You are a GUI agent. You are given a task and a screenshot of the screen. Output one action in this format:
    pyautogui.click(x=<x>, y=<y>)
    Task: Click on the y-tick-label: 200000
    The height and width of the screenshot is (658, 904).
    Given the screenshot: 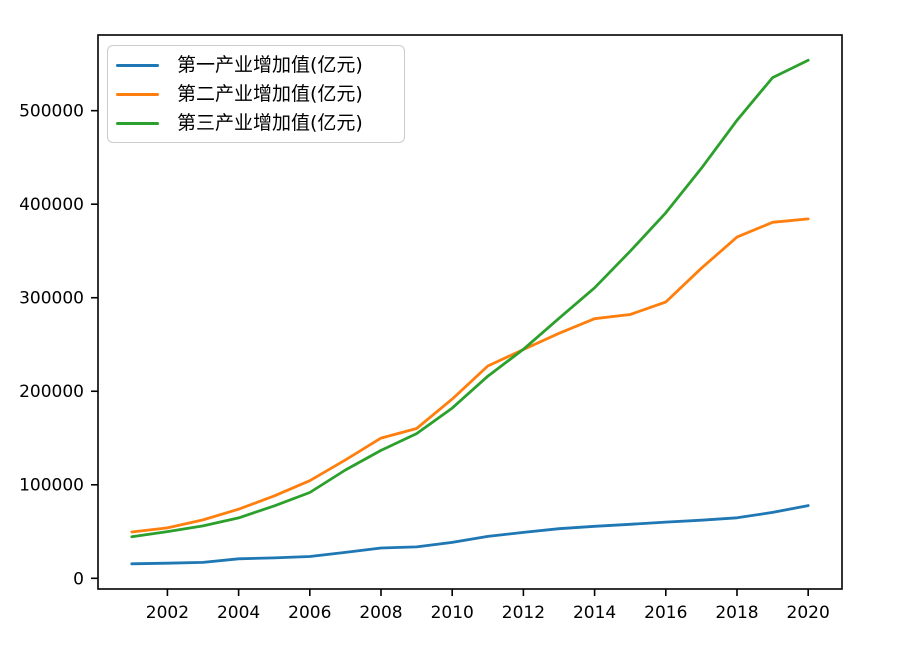 What is the action you would take?
    pyautogui.click(x=51, y=392)
    